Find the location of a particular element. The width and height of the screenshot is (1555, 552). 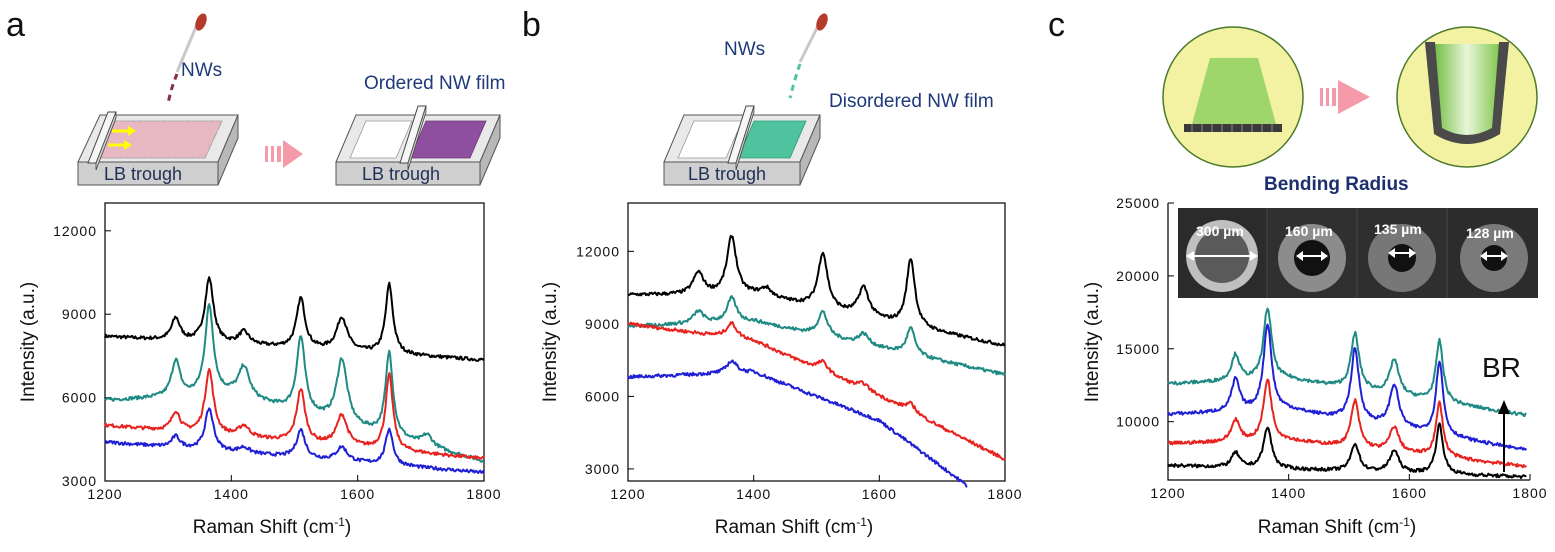

y-tick-label: 15000 is located at coordinates (1138, 349).